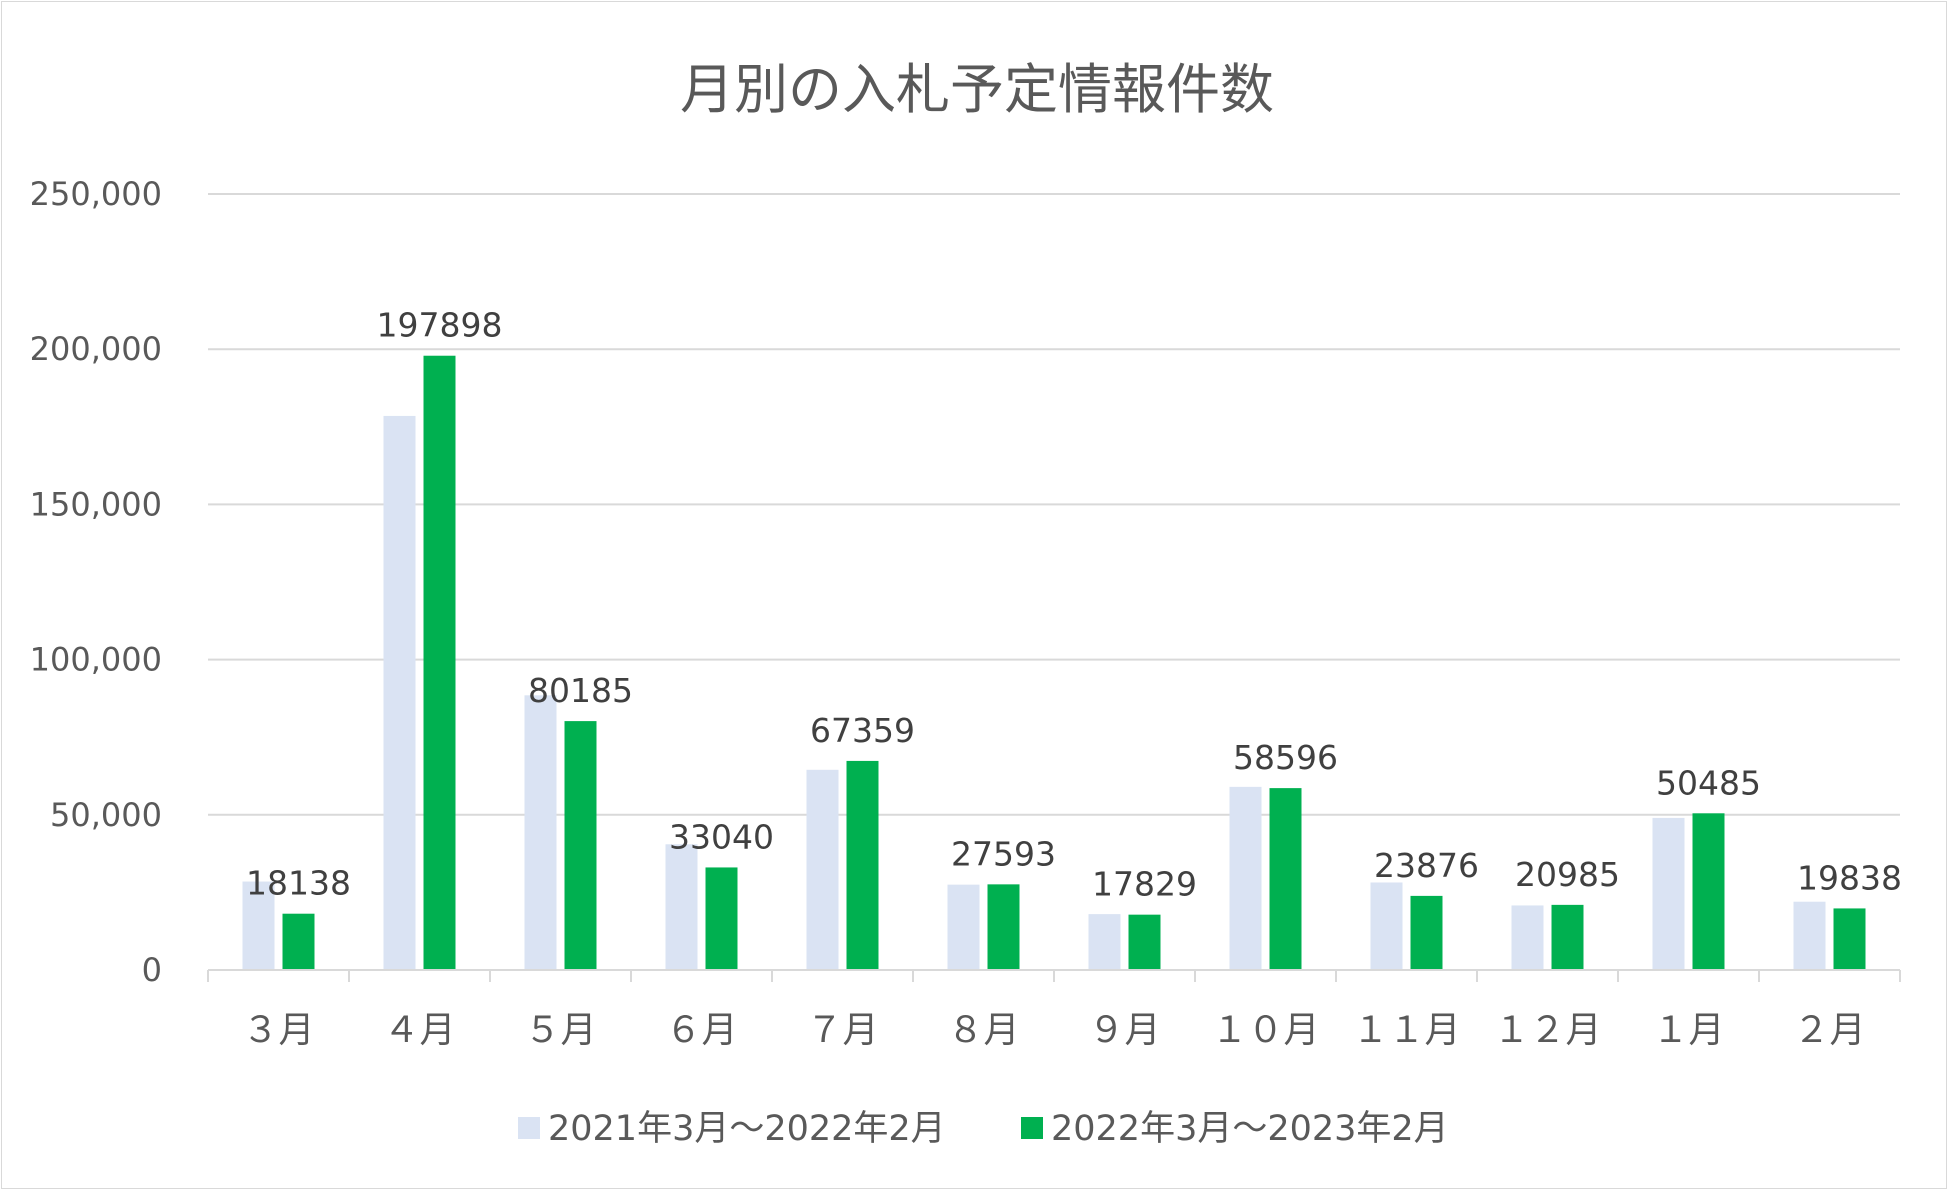 Image resolution: width=1950 pixels, height=1192 pixels. I want to click on legend: 2021年3月～2022年2月 2022年3月～2023年2月, so click(983, 1129).